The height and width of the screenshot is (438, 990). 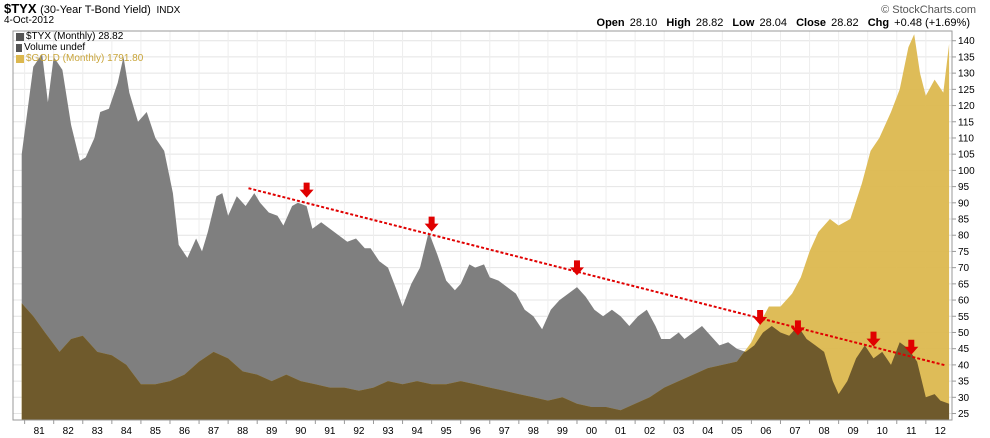 I want to click on symbol-label: $TYX, so click(x=20, y=8).